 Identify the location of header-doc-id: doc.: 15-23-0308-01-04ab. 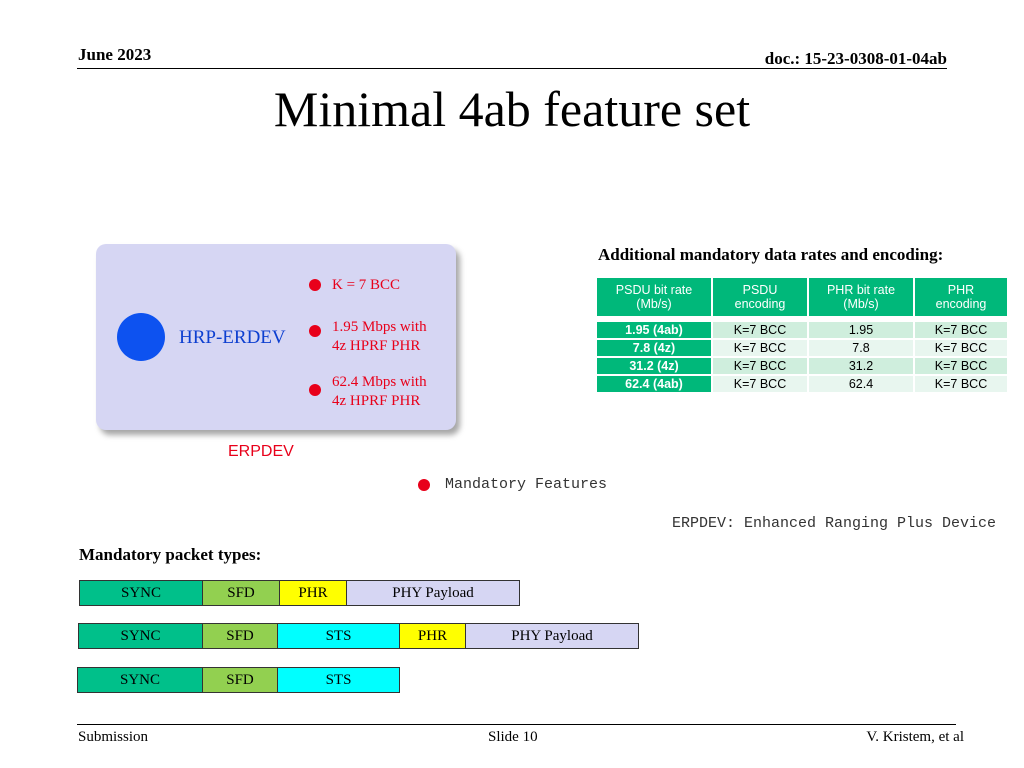
(855, 58).